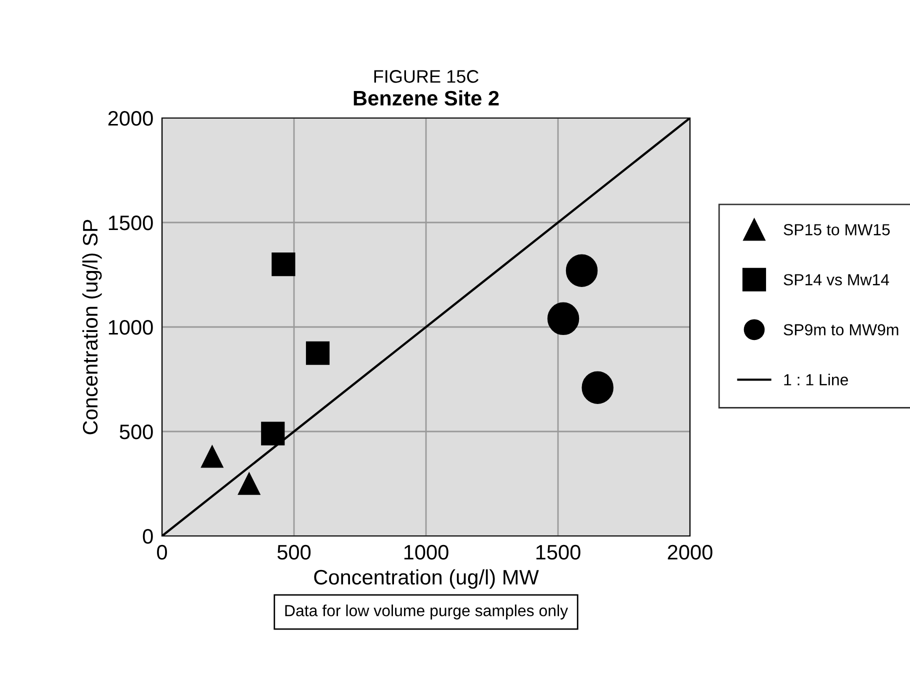  Describe the element at coordinates (294, 552) in the screenshot. I see `x-tick-label: 500` at that location.